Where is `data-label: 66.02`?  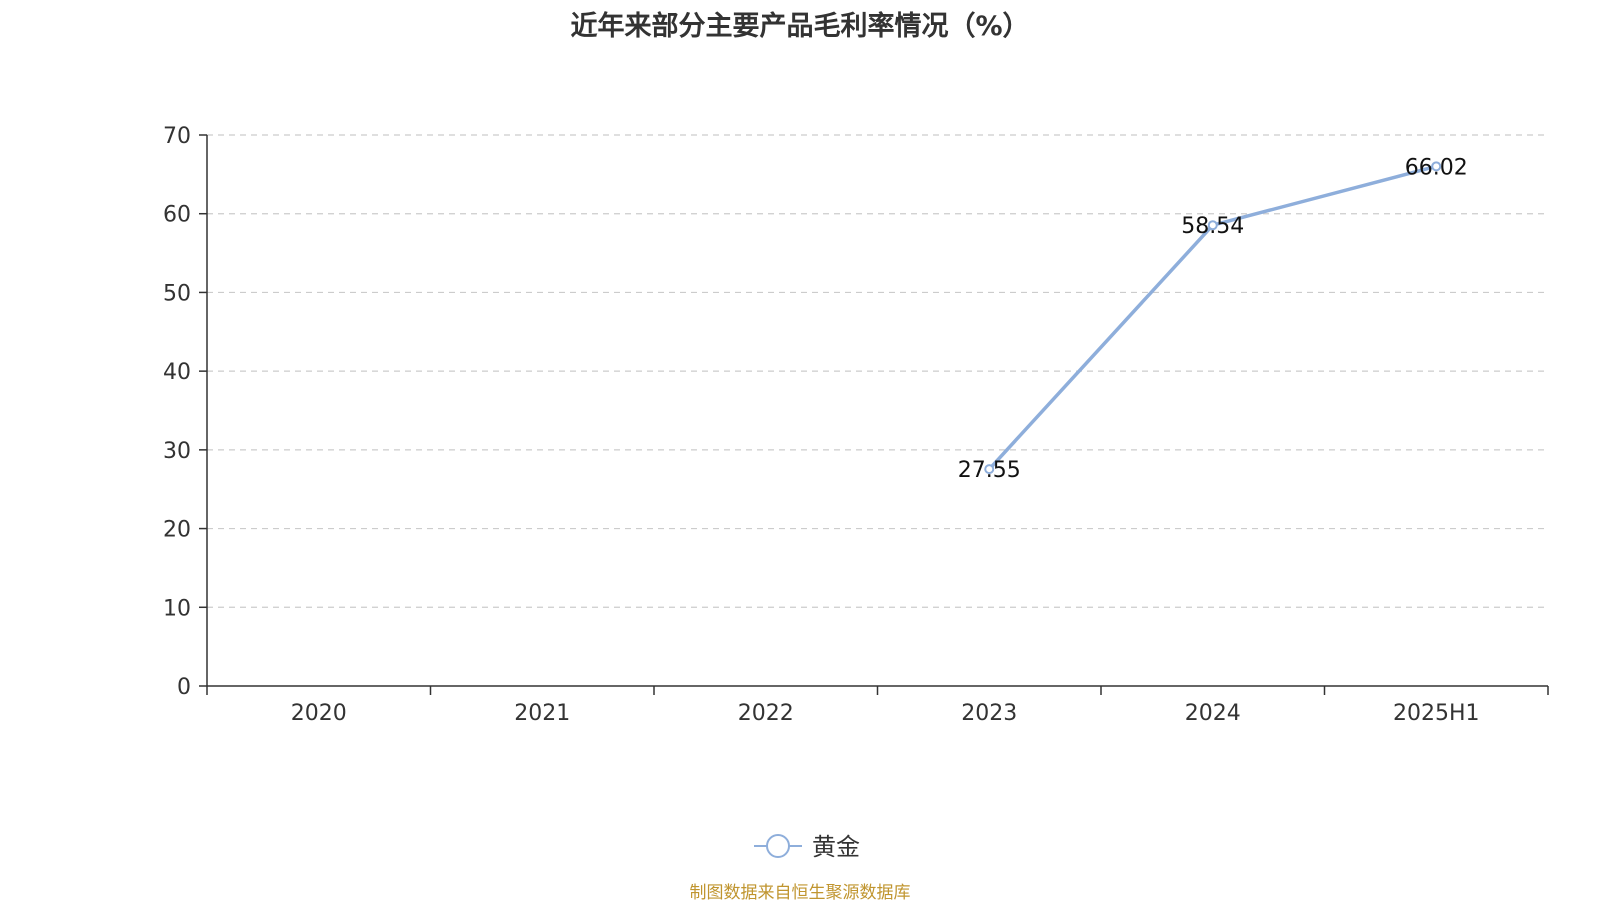 data-label: 66.02 is located at coordinates (1436, 167).